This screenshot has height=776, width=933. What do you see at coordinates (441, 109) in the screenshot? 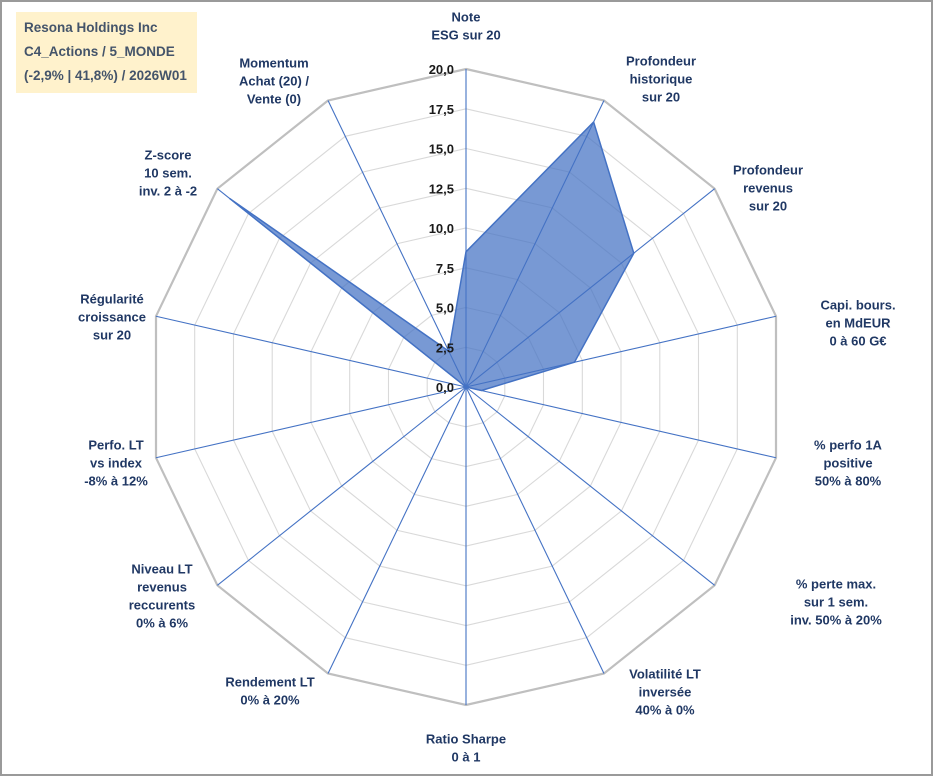
I see `radial-tick-label: 17,5` at bounding box center [441, 109].